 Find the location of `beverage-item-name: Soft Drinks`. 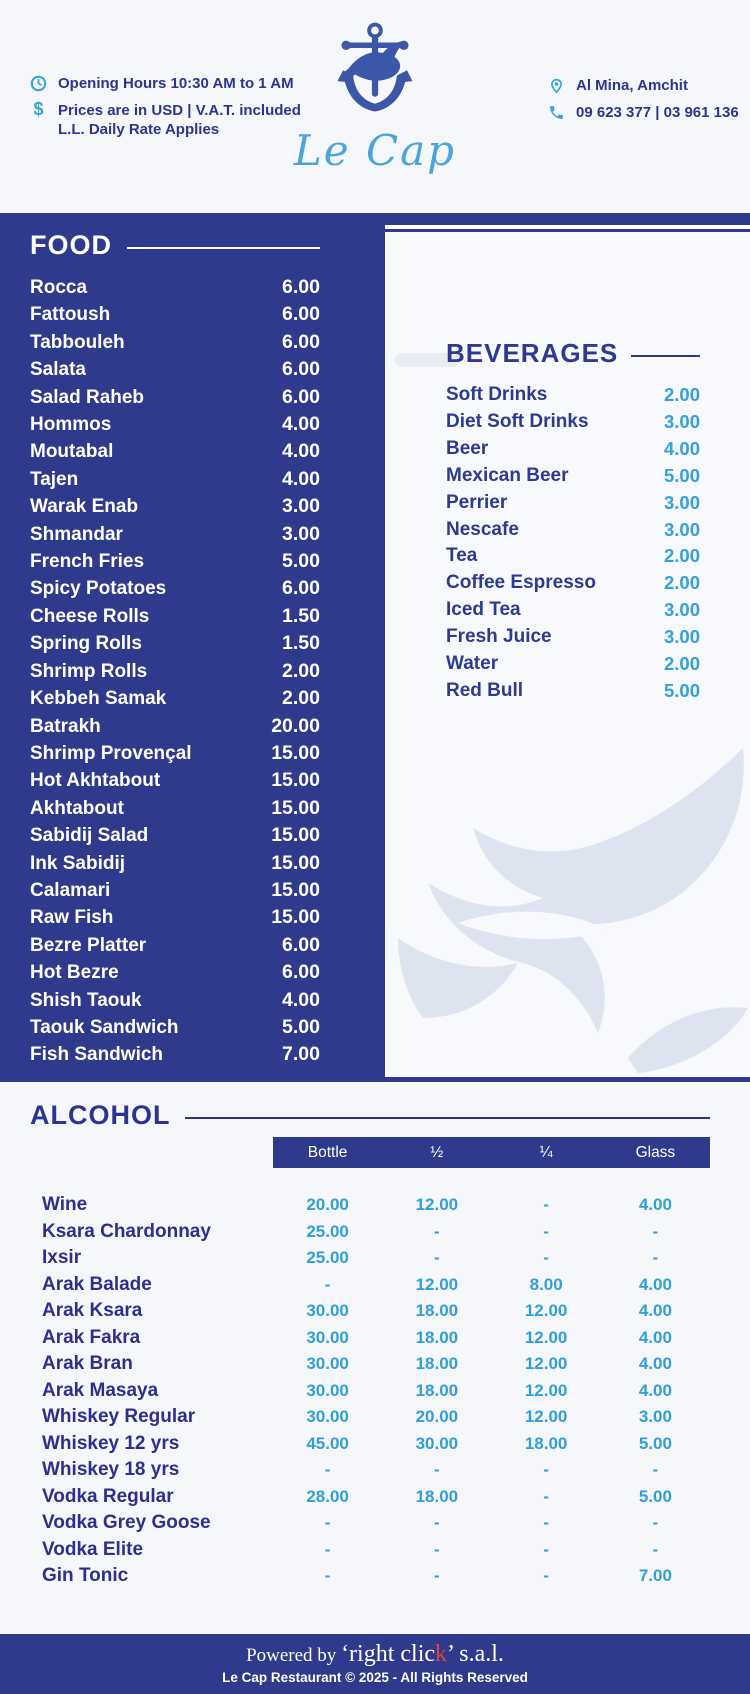

beverage-item-name: Soft Drinks is located at coordinates (497, 394).